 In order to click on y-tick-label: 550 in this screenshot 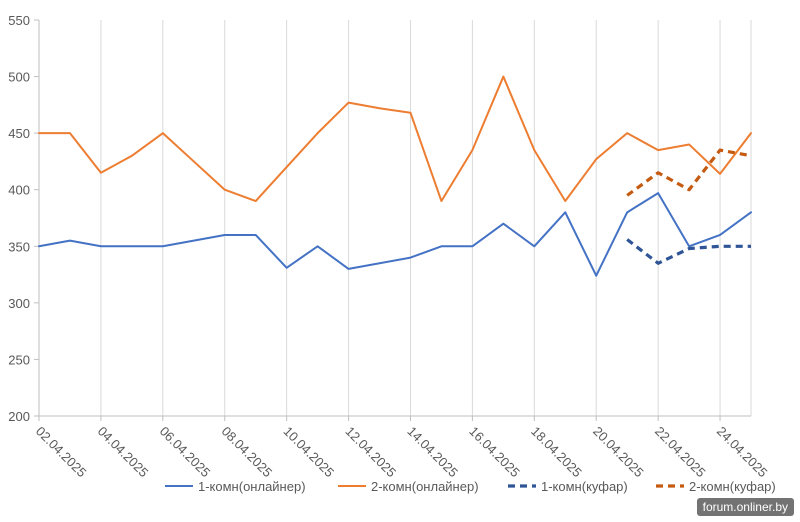, I will do `click(19, 20)`.